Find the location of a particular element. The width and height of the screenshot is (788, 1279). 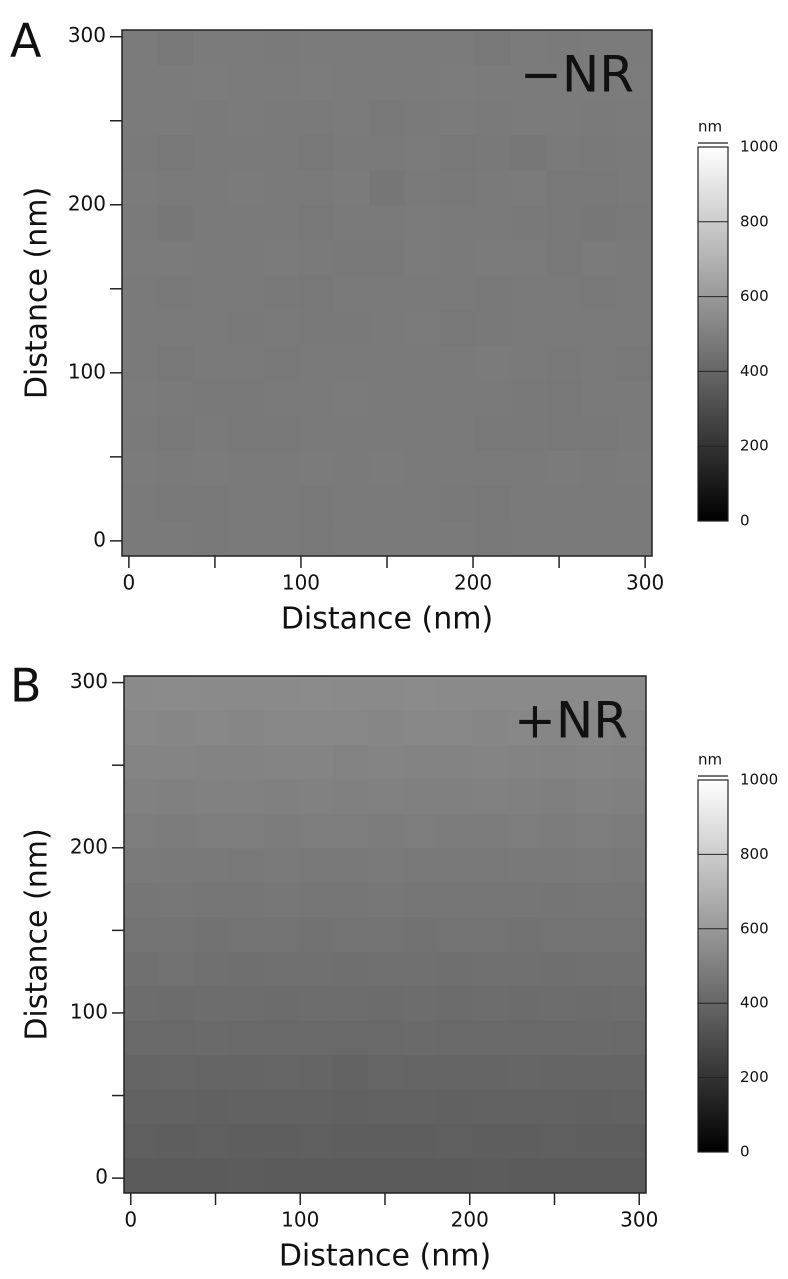

colorbar-tick-label: 400 is located at coordinates (754, 371).